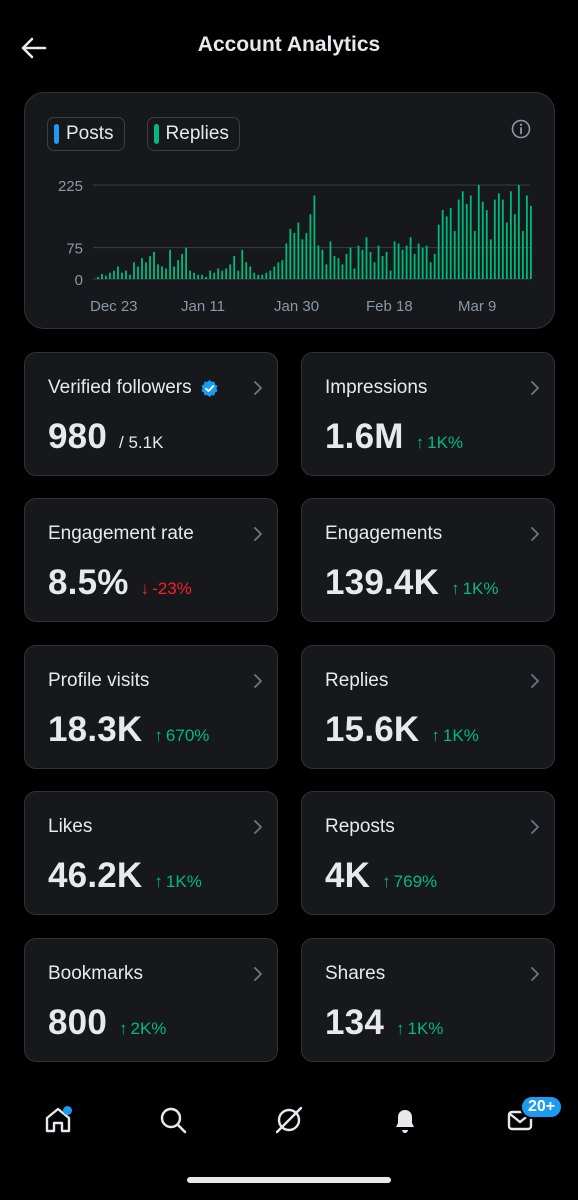 Image resolution: width=578 pixels, height=1200 pixels. What do you see at coordinates (428, 707) in the screenshot?
I see `stat-card-replies: Replies 15.6K ↑ 1K%` at bounding box center [428, 707].